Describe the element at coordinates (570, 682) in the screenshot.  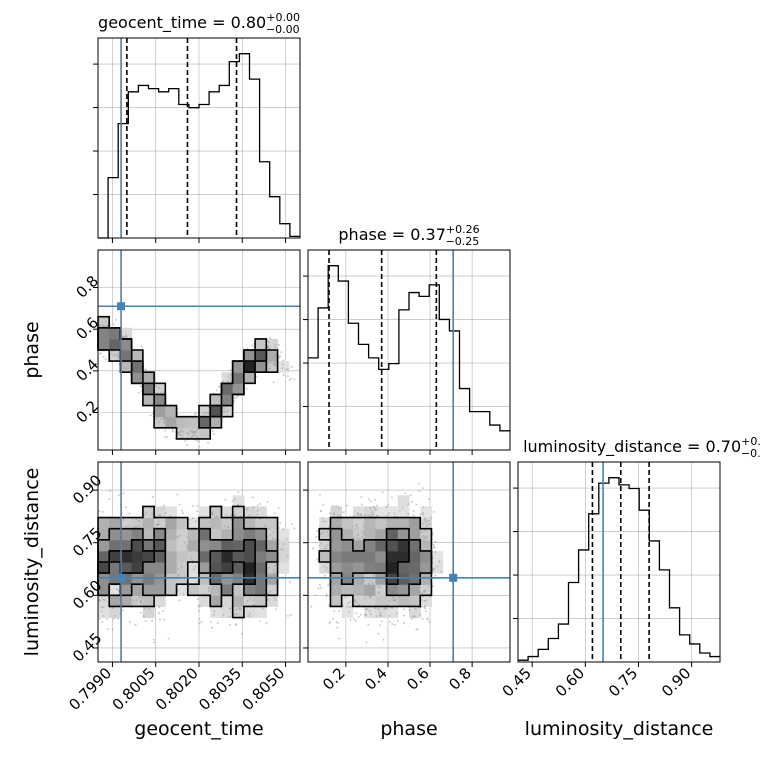
I see `x-tick-label-luminosity_distance: 0.60` at that location.